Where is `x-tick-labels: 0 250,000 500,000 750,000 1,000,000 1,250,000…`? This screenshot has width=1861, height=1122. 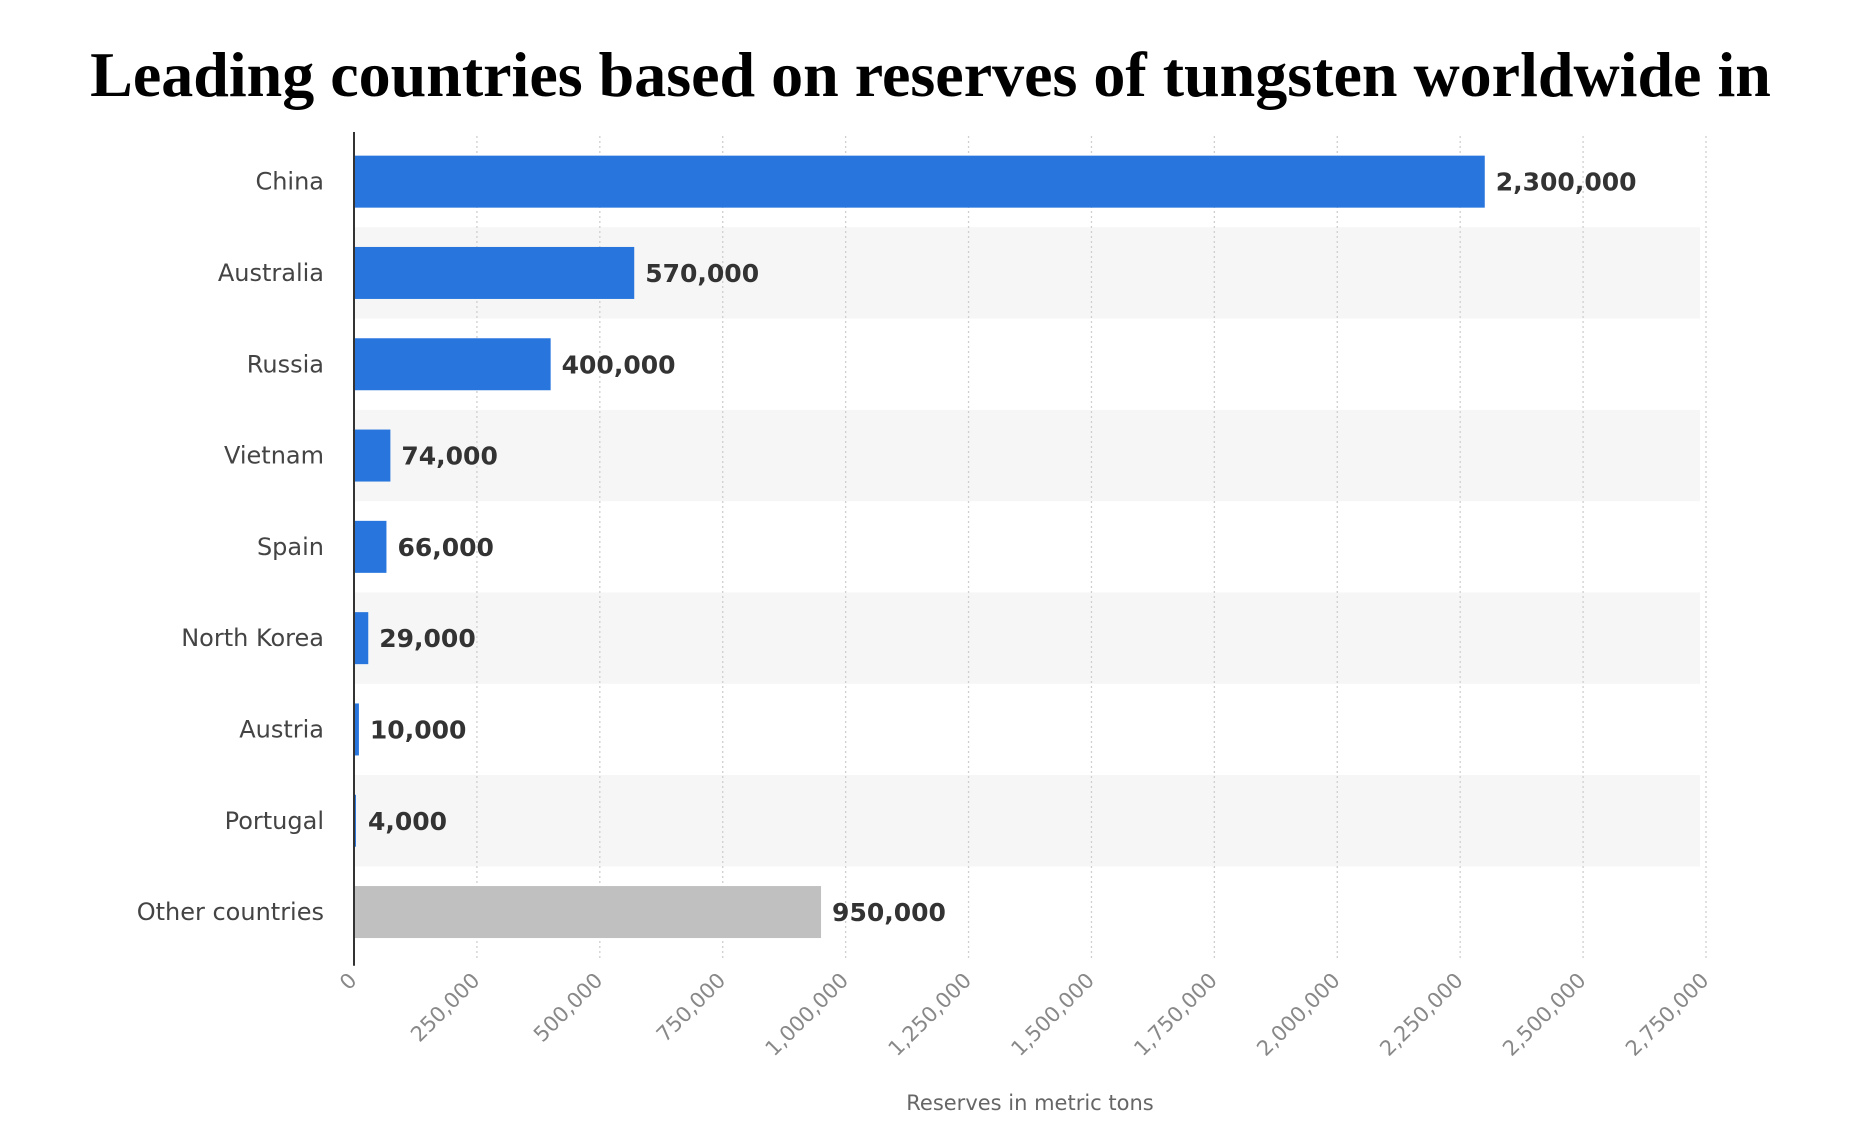 x-tick-labels: 0 250,000 500,000 750,000 1,000,000 1,250,000… is located at coordinates (1024, 1014).